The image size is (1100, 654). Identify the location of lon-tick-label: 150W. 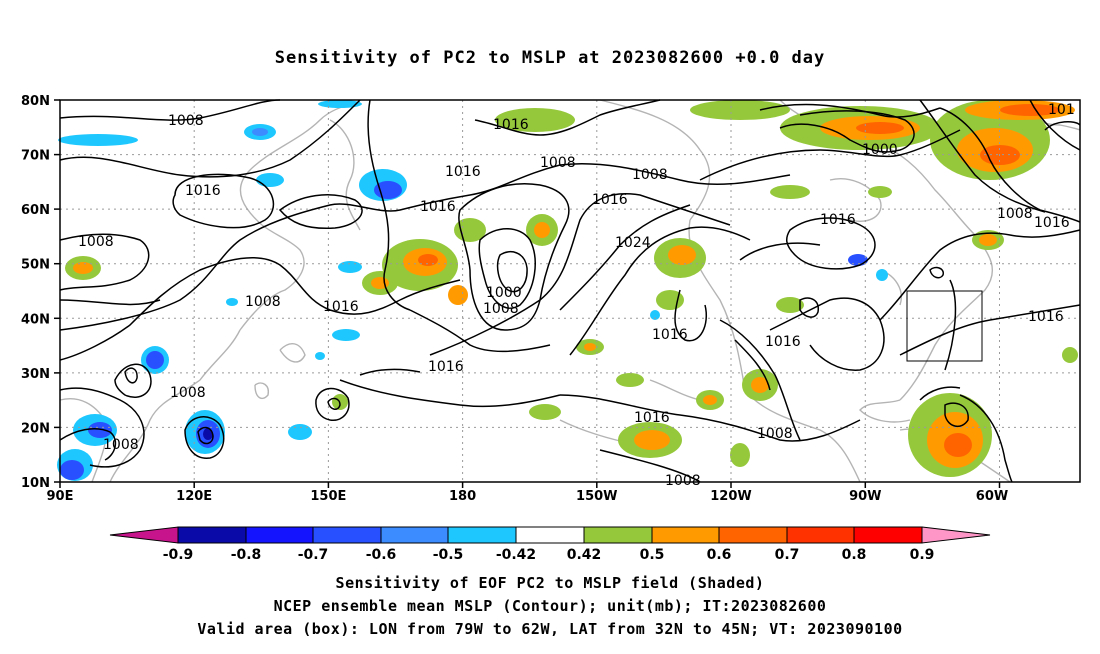
(596, 496).